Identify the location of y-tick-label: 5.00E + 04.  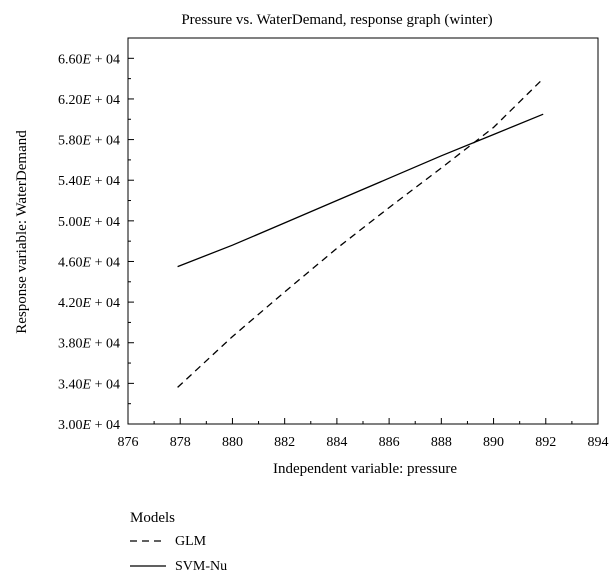
(89, 222).